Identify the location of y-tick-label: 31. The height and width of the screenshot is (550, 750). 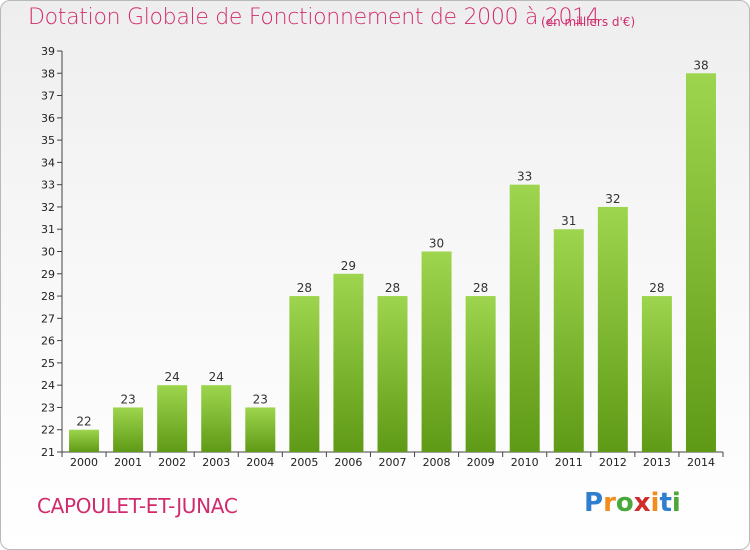
(48, 229).